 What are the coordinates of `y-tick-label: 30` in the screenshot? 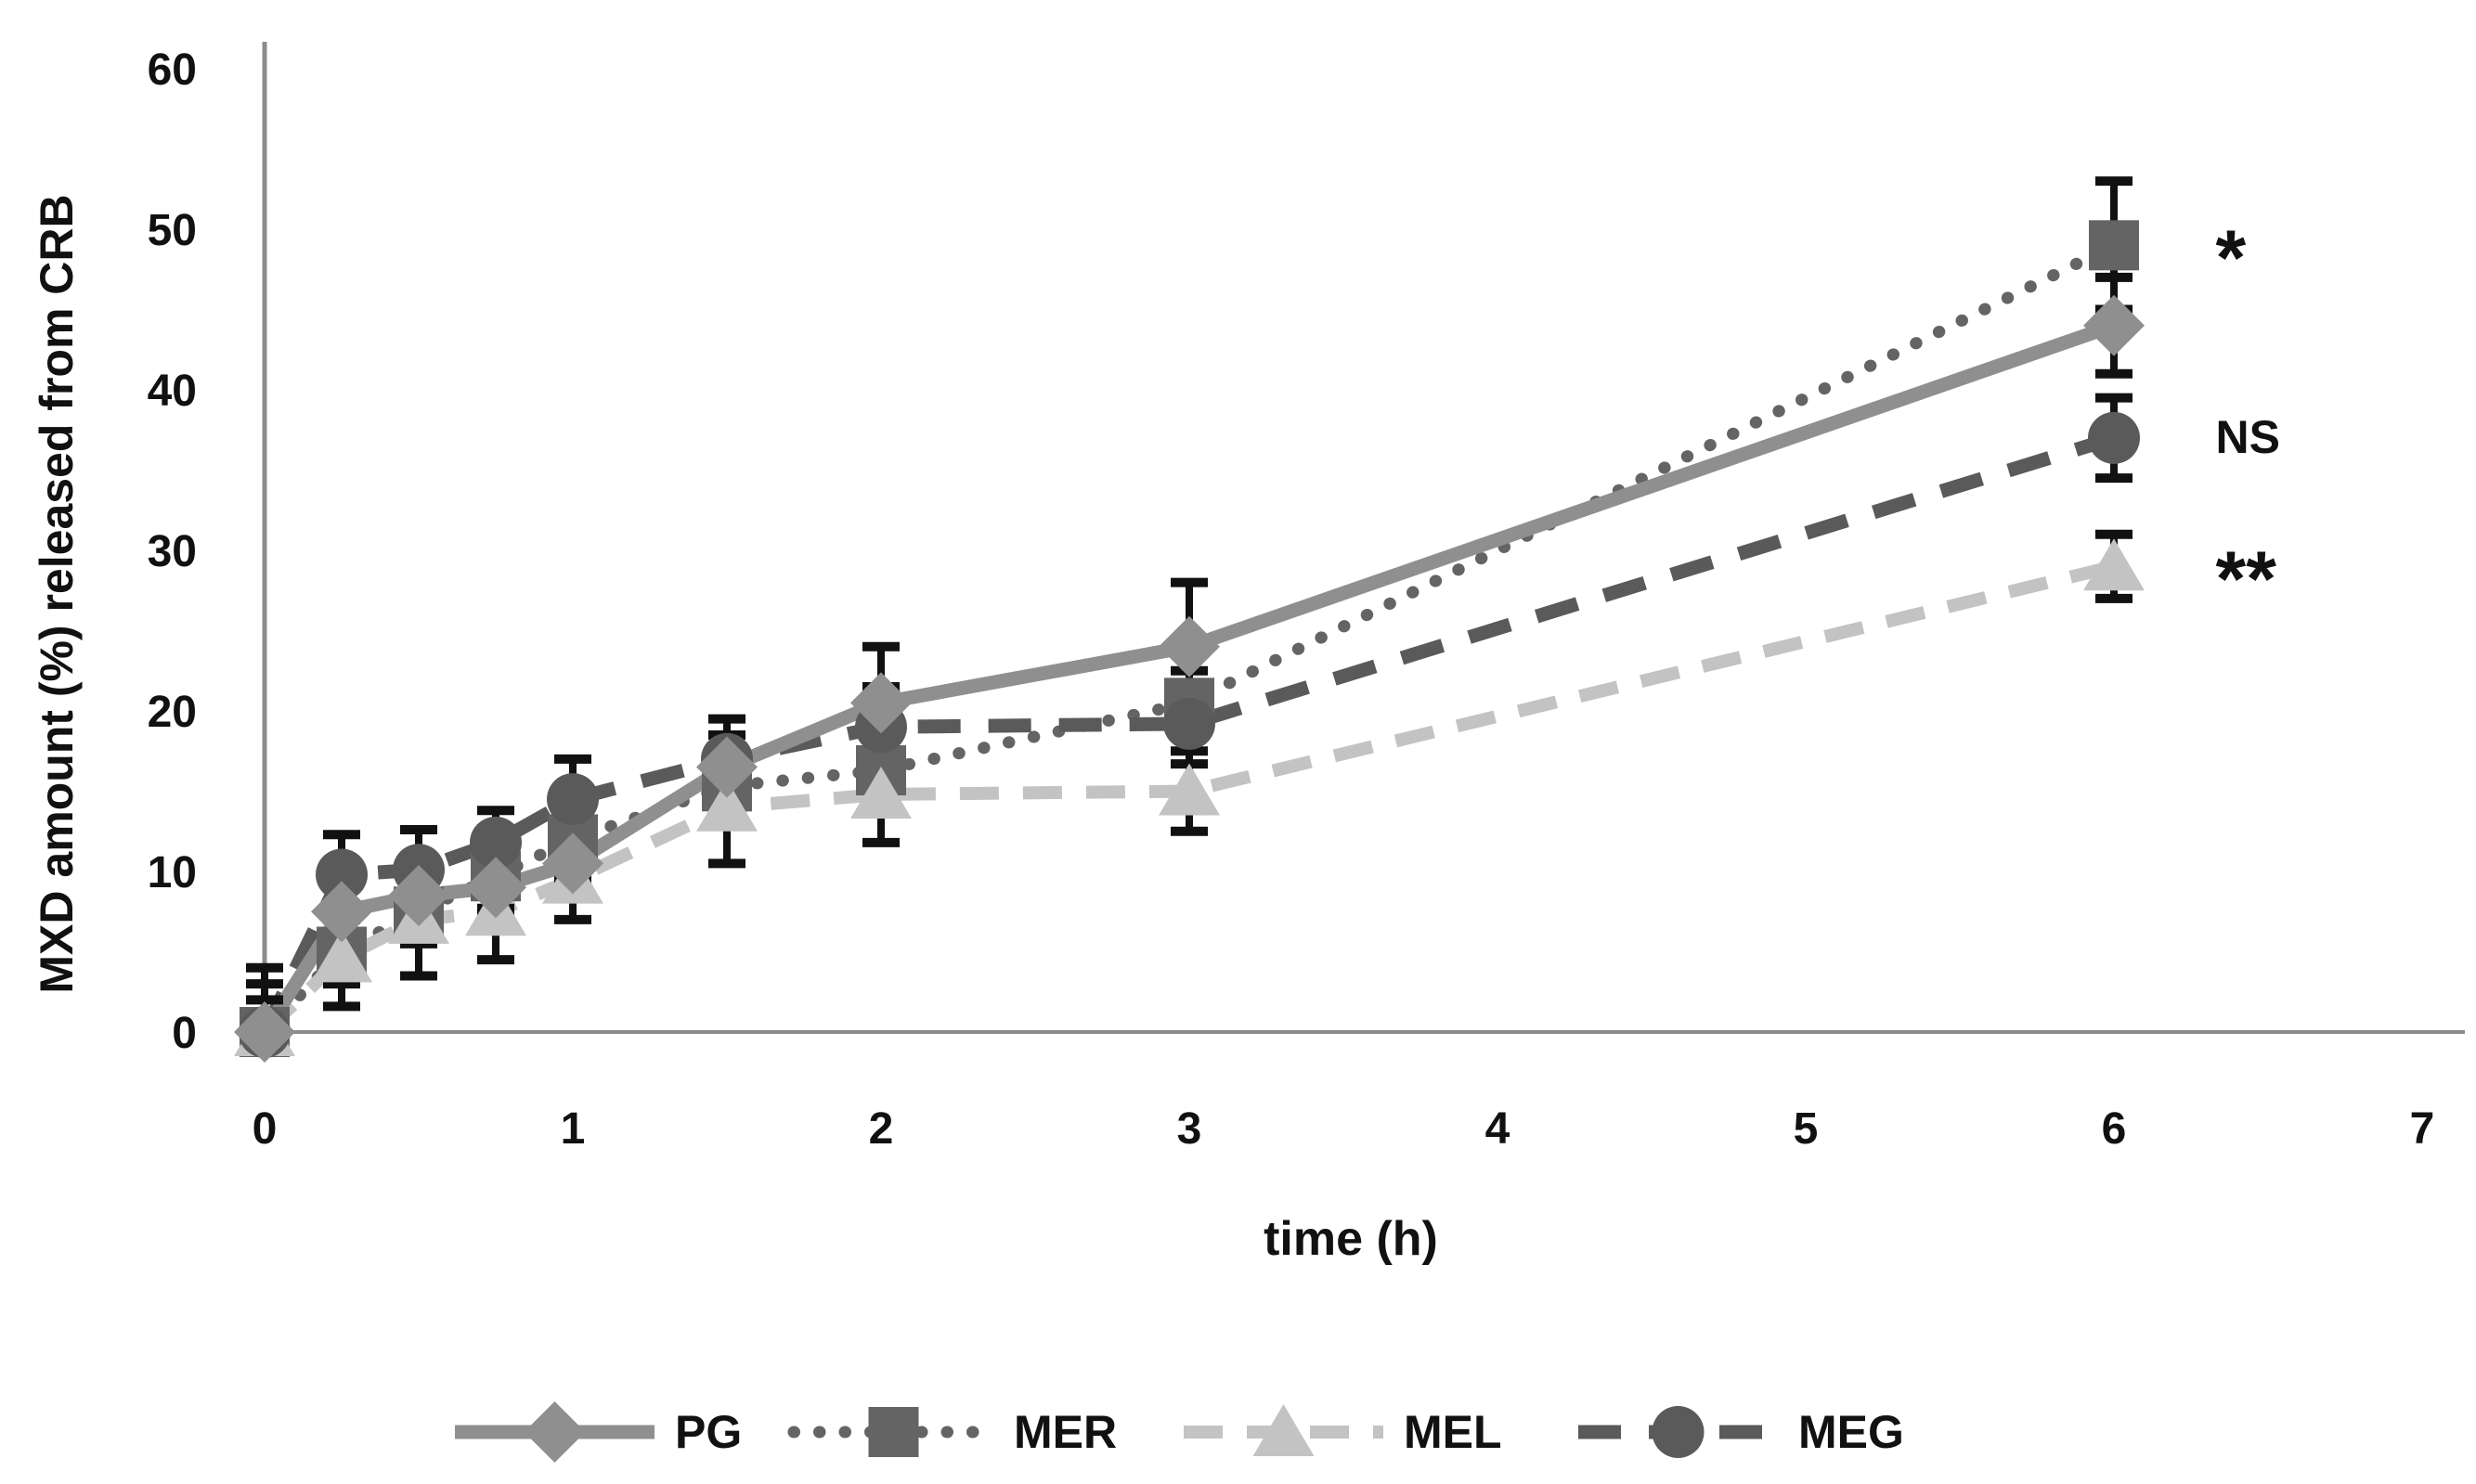 It's located at (172, 552).